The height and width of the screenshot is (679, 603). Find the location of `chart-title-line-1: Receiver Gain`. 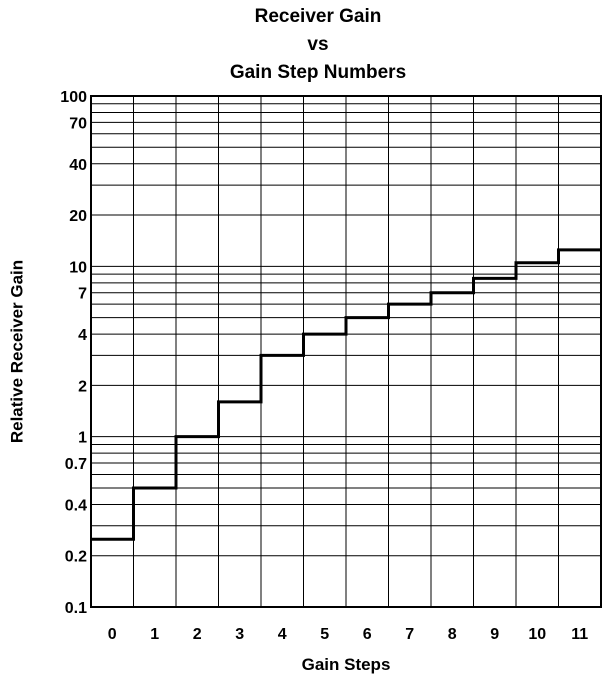

chart-title-line-1: Receiver Gain is located at coordinates (318, 16).